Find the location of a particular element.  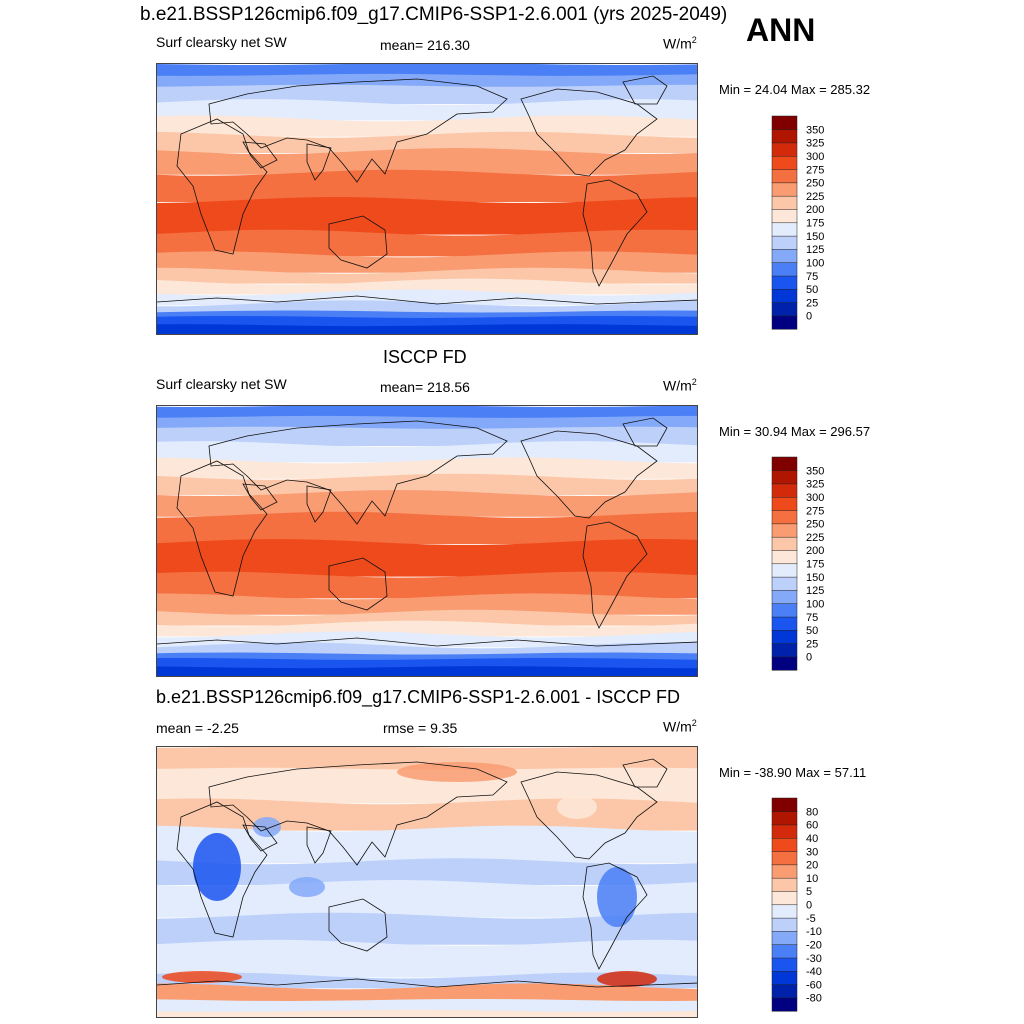

colorbar-tick-label: 250 is located at coordinates (815, 525).